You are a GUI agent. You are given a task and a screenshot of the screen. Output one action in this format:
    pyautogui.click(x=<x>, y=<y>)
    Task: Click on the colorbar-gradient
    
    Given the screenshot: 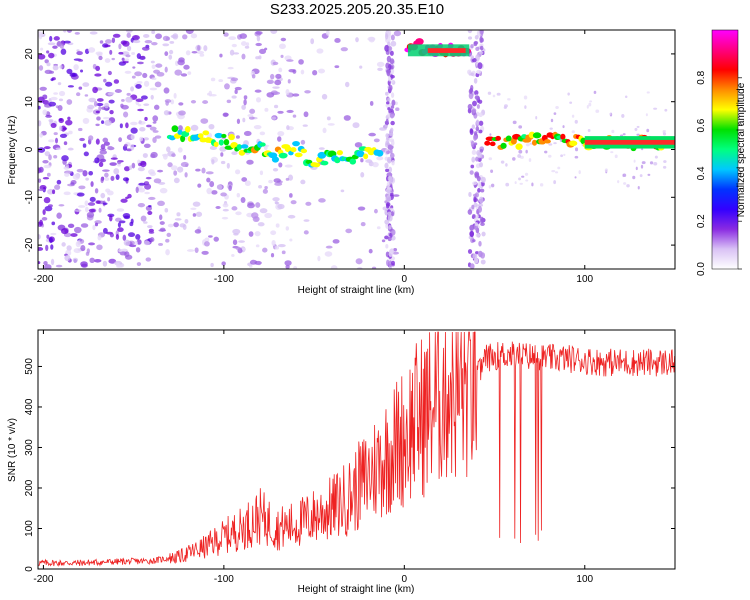 What is the action you would take?
    pyautogui.click(x=725, y=149)
    